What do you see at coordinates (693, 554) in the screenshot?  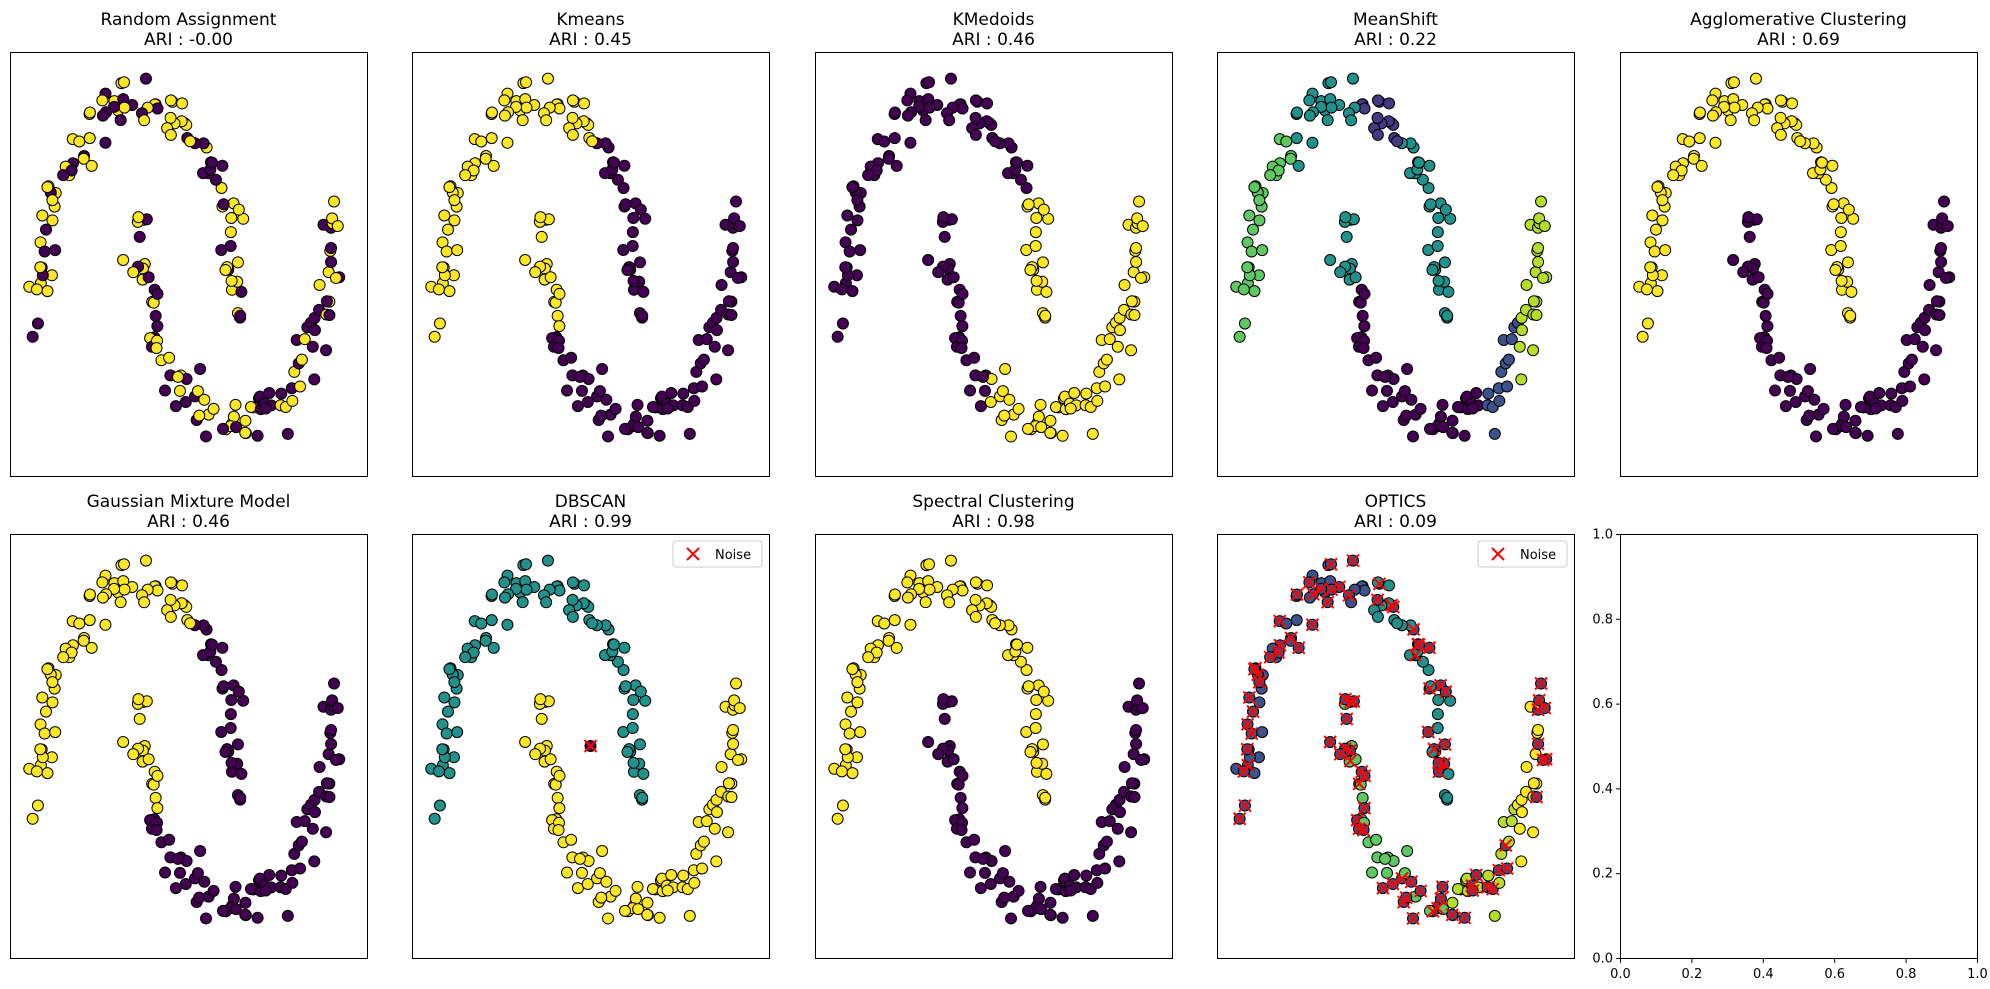 I see `legend-noise-marker` at bounding box center [693, 554].